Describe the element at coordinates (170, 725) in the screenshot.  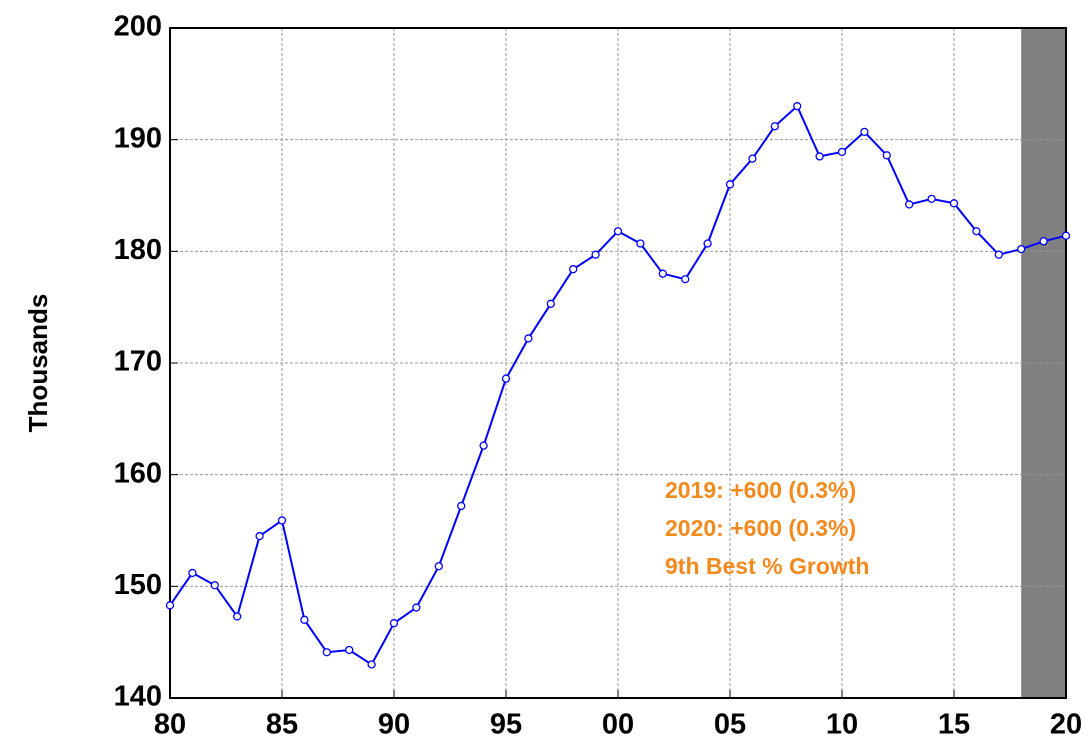
I see `x-tick-label: 80` at that location.